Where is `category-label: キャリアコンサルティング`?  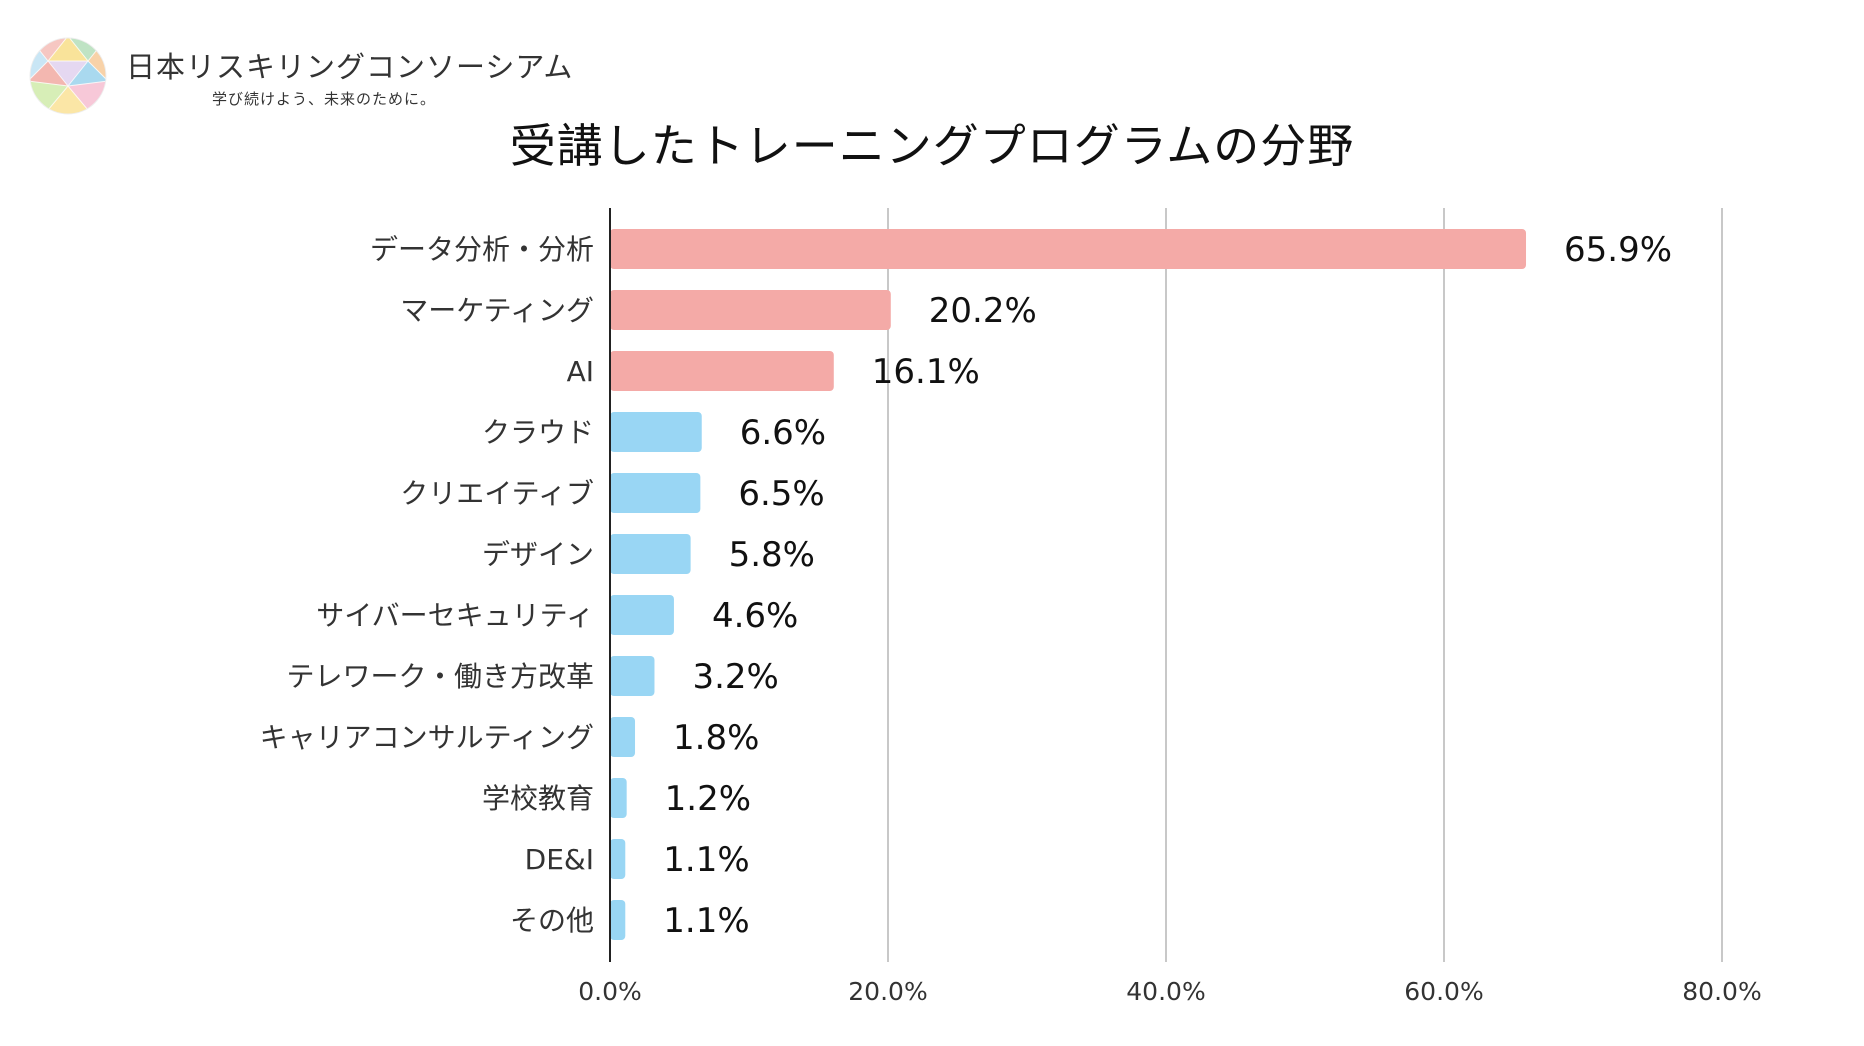 category-label: キャリアコンサルティング is located at coordinates (427, 737).